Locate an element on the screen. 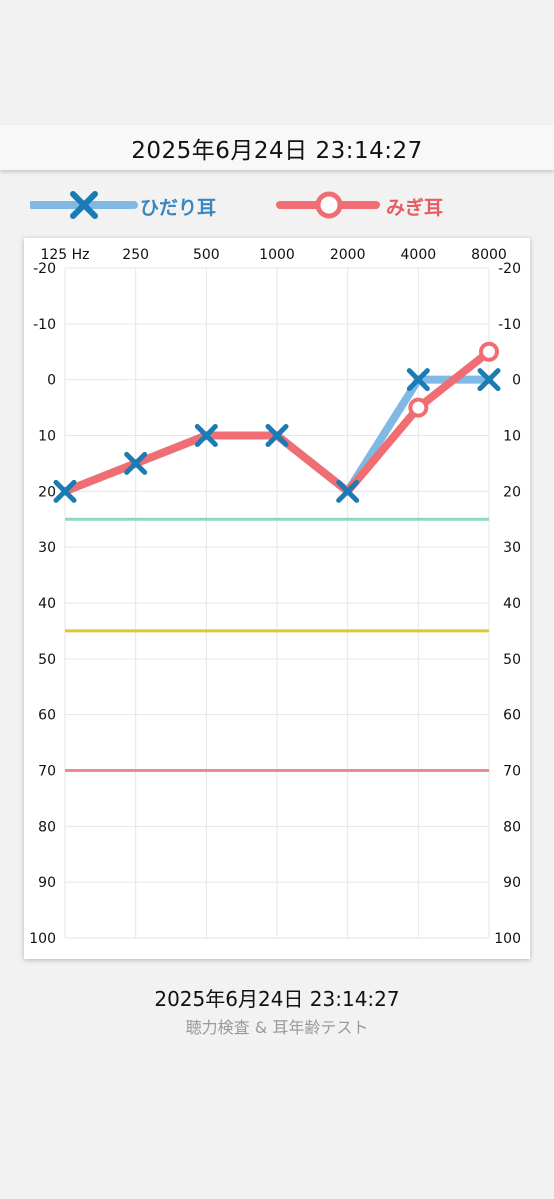  y-tick-label-left: 80 is located at coordinates (47, 827).